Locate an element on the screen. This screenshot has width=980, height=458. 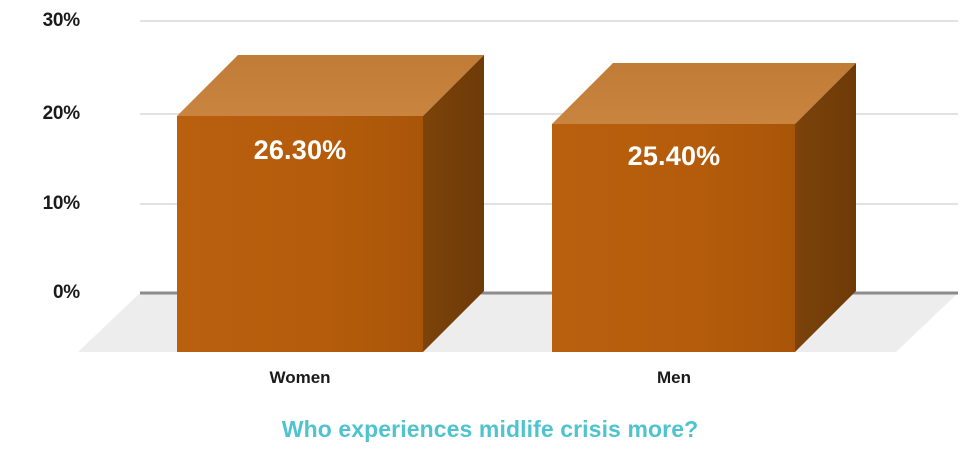
ytick-label-20: 20% is located at coordinates (61, 113).